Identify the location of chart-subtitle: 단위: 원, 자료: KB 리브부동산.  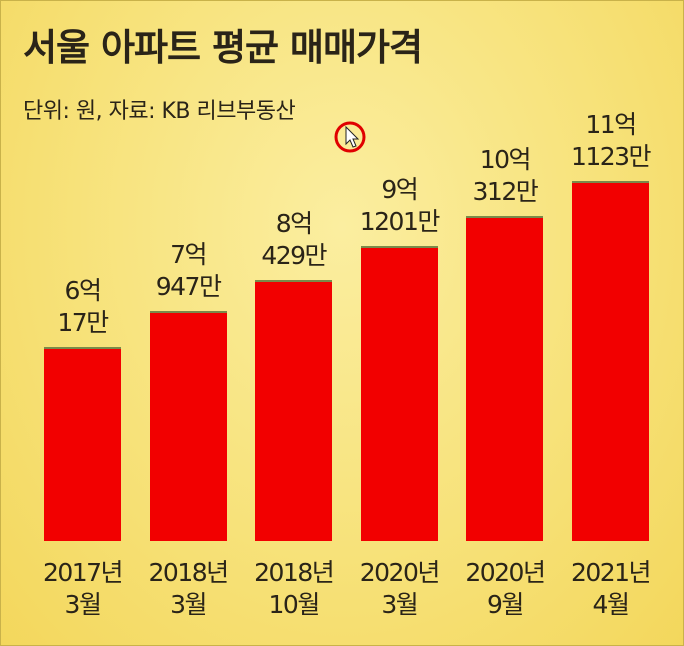
(159, 111).